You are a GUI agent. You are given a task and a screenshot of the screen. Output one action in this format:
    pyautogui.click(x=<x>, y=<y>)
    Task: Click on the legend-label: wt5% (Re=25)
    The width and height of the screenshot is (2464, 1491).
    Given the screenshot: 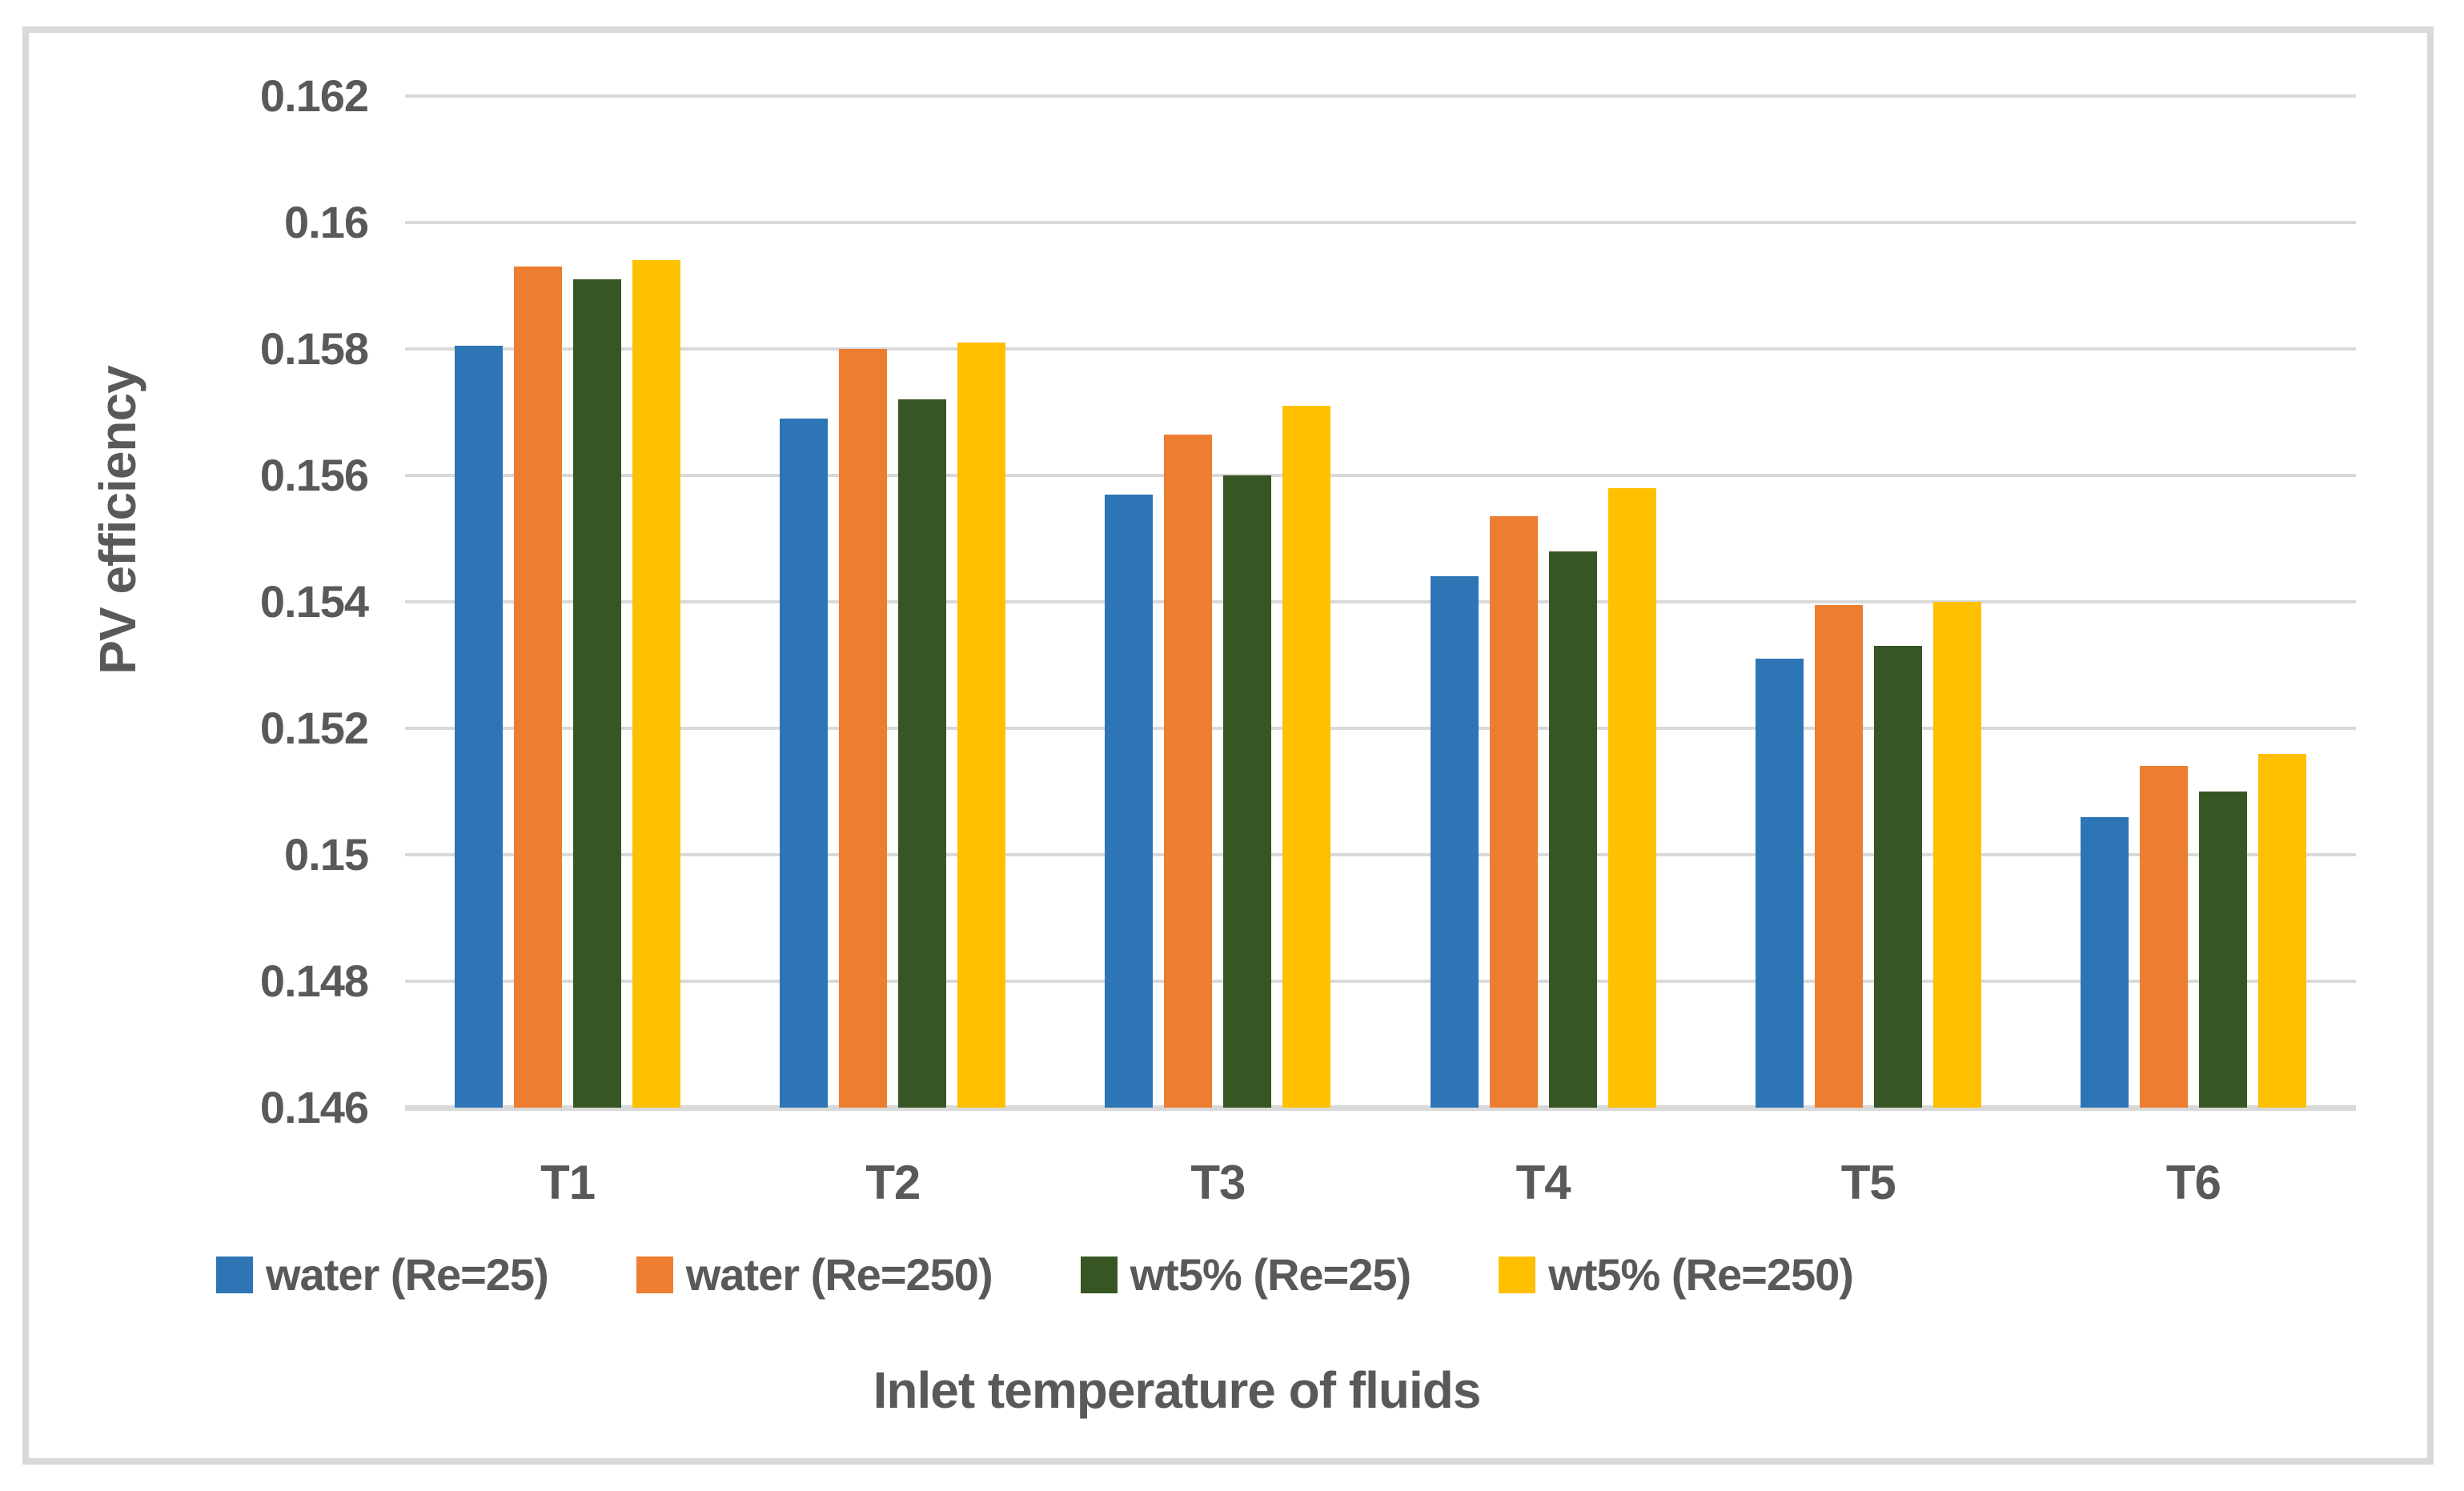 What is the action you would take?
    pyautogui.click(x=1271, y=1275)
    